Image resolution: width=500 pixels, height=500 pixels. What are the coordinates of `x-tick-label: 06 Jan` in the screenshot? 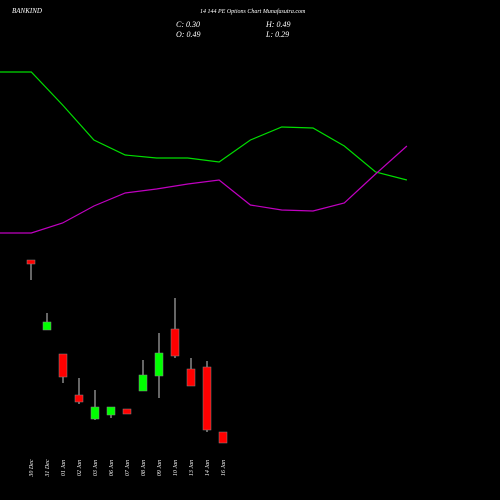 It's located at (112, 468).